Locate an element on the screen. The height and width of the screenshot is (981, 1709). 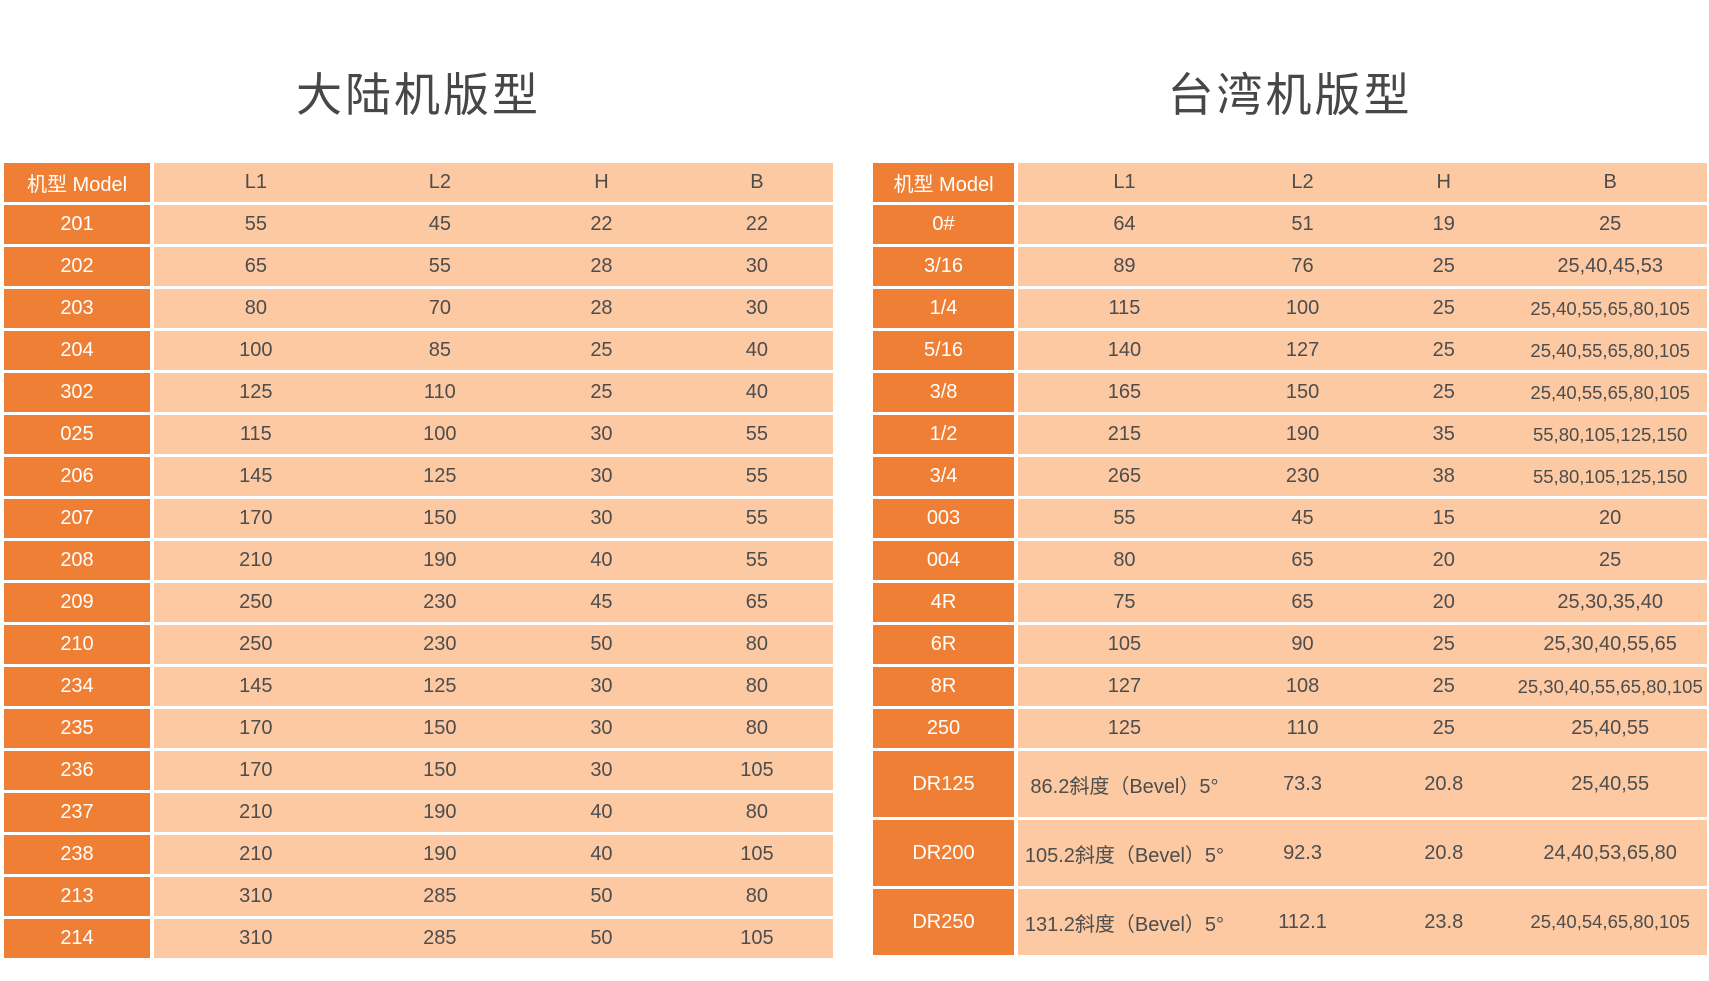
table-row: 4R 75 65 20 25,30,35,40 is located at coordinates (1290, 602).